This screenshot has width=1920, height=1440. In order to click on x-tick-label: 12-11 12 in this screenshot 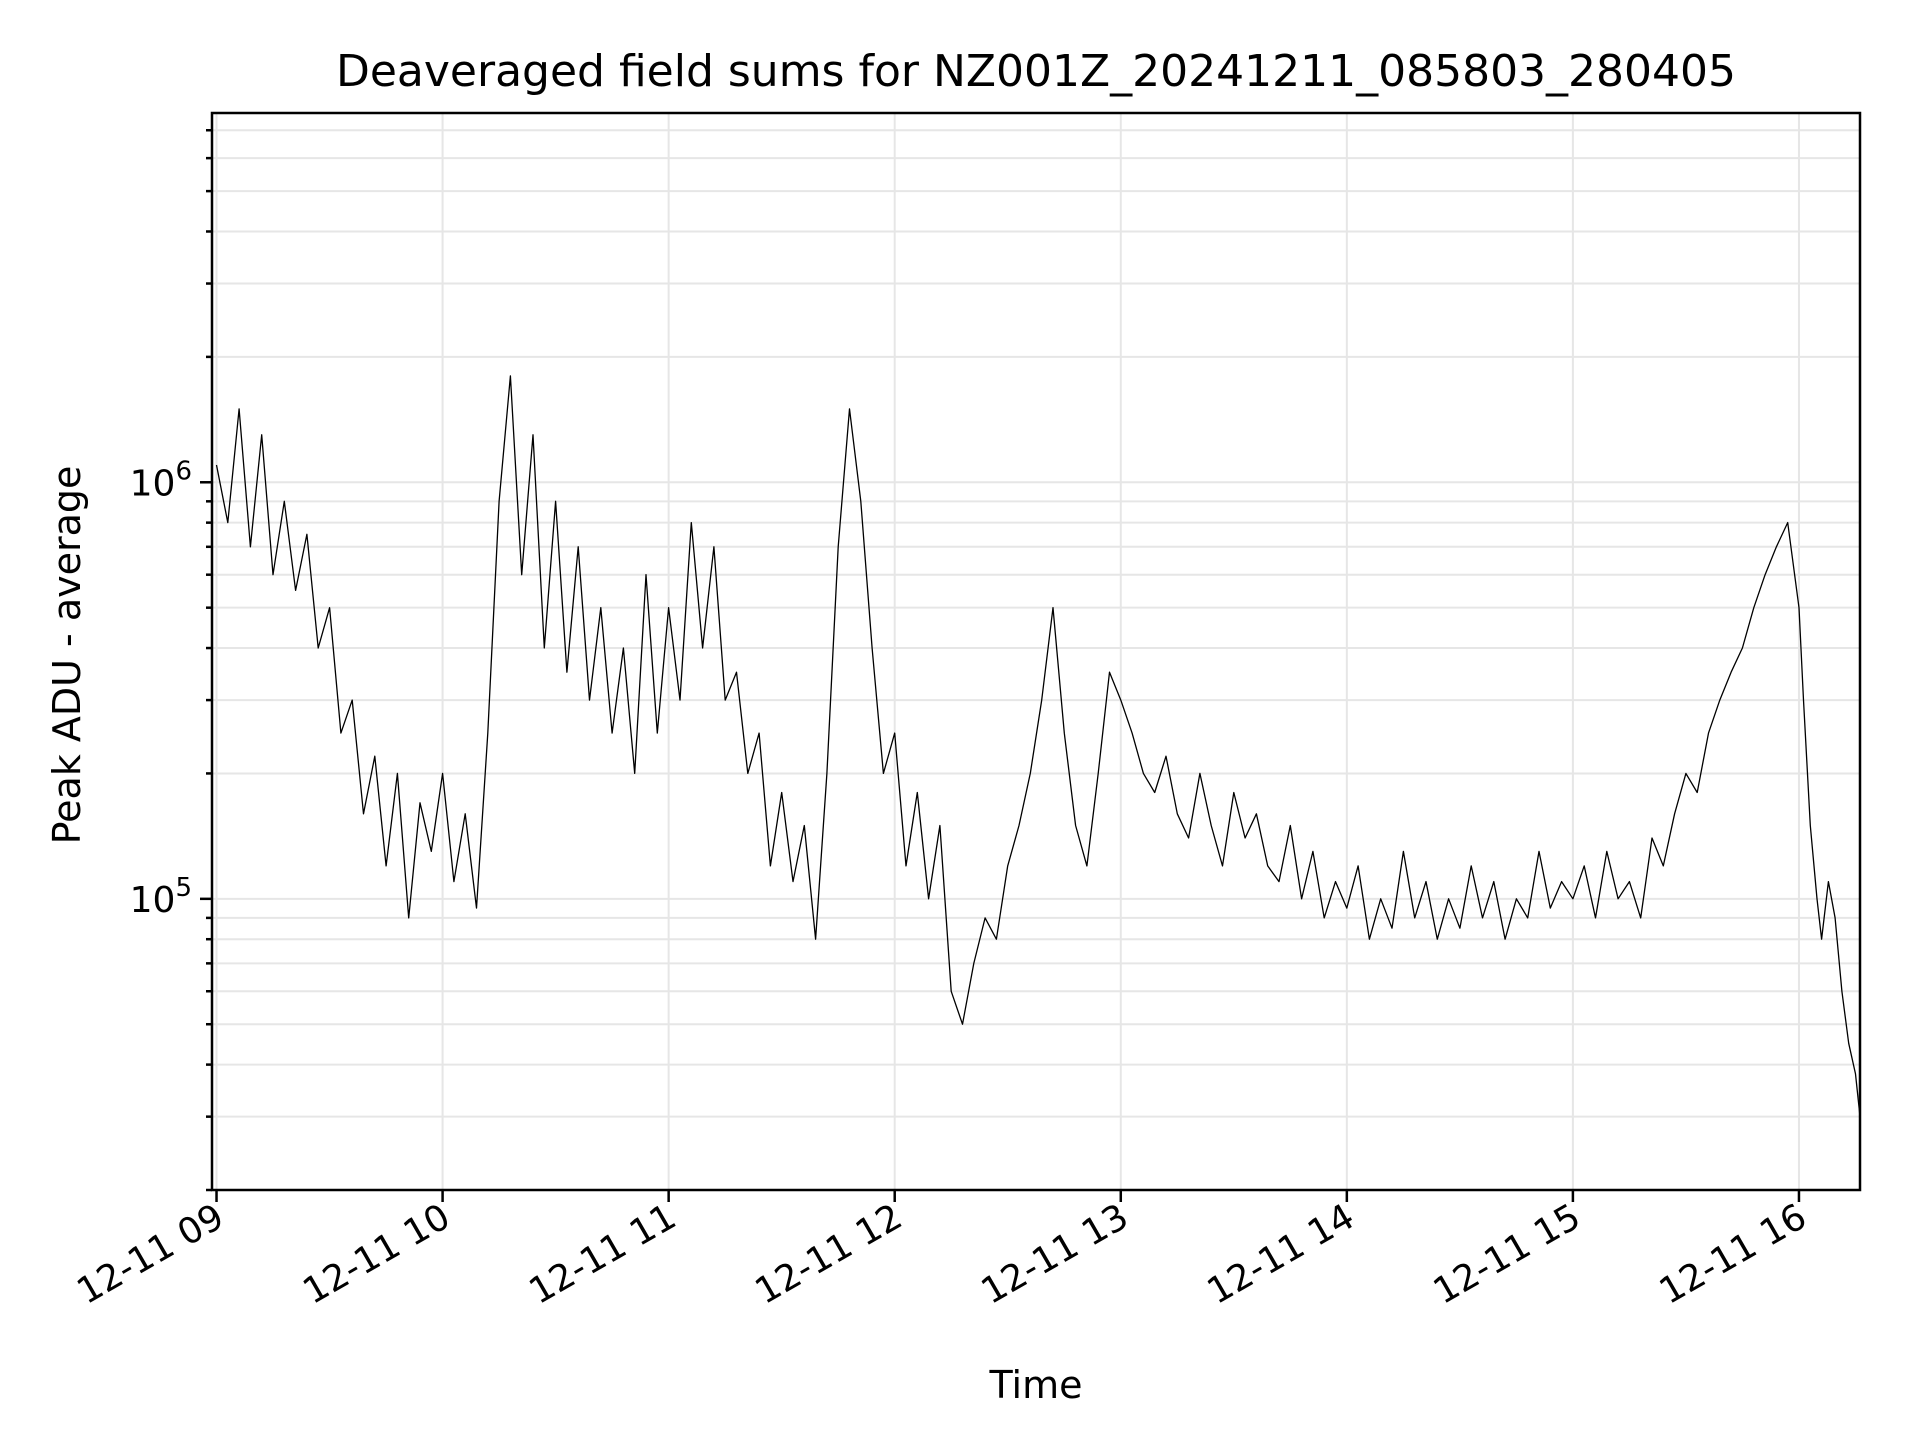, I will do `click(829, 1254)`.